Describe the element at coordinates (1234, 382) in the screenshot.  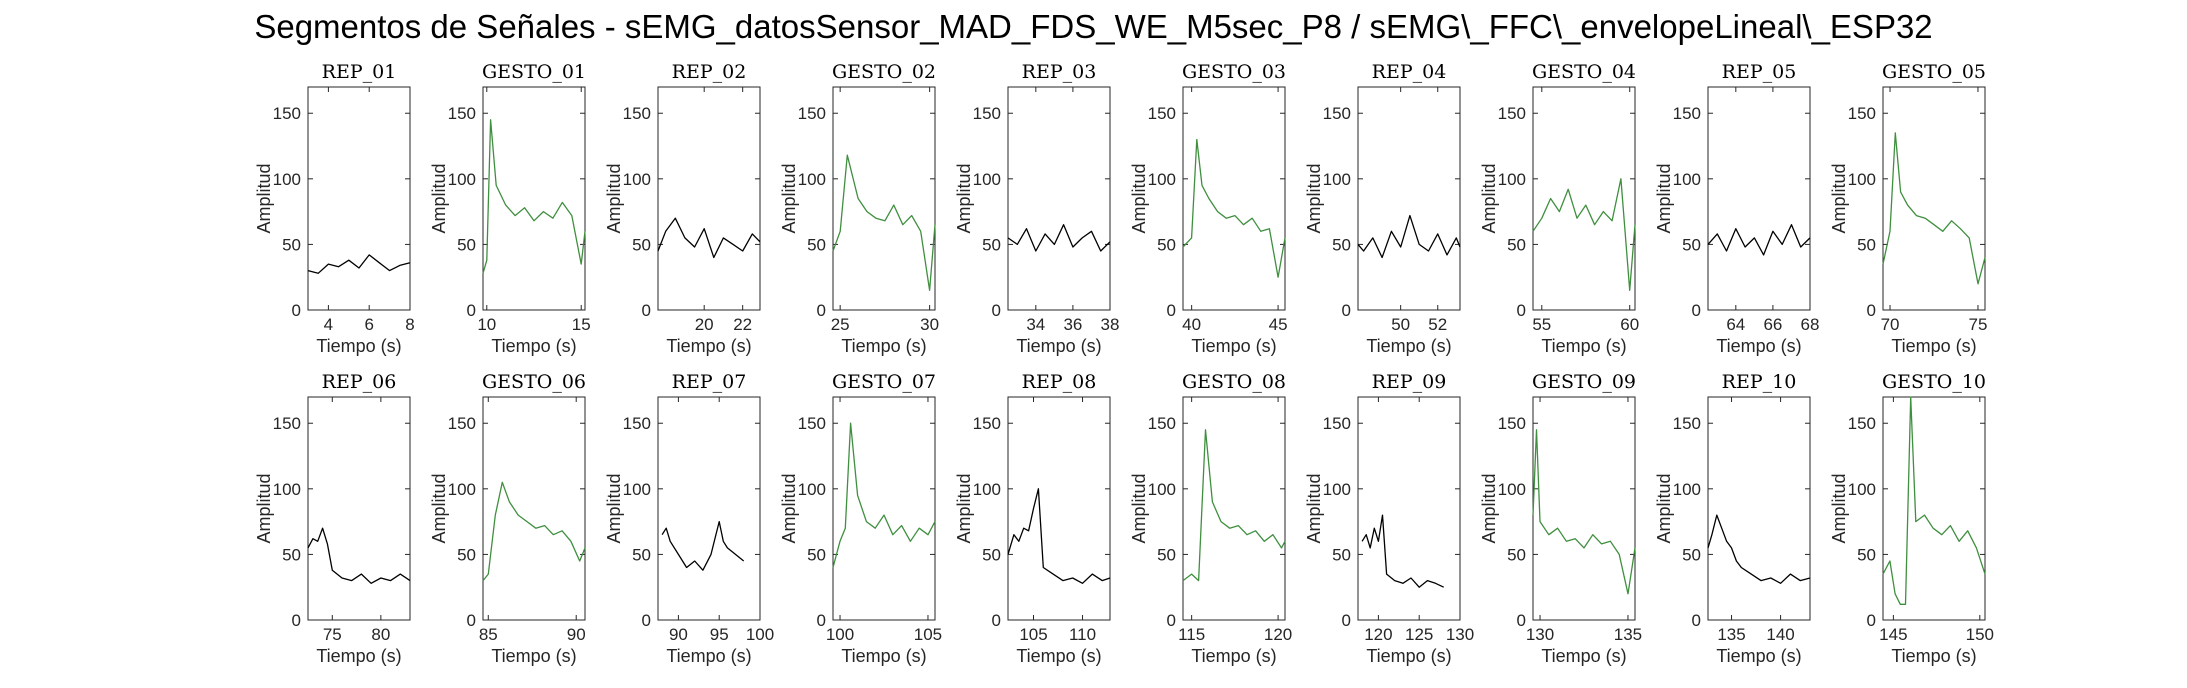
I see `subplot-title: GESTO_08` at that location.